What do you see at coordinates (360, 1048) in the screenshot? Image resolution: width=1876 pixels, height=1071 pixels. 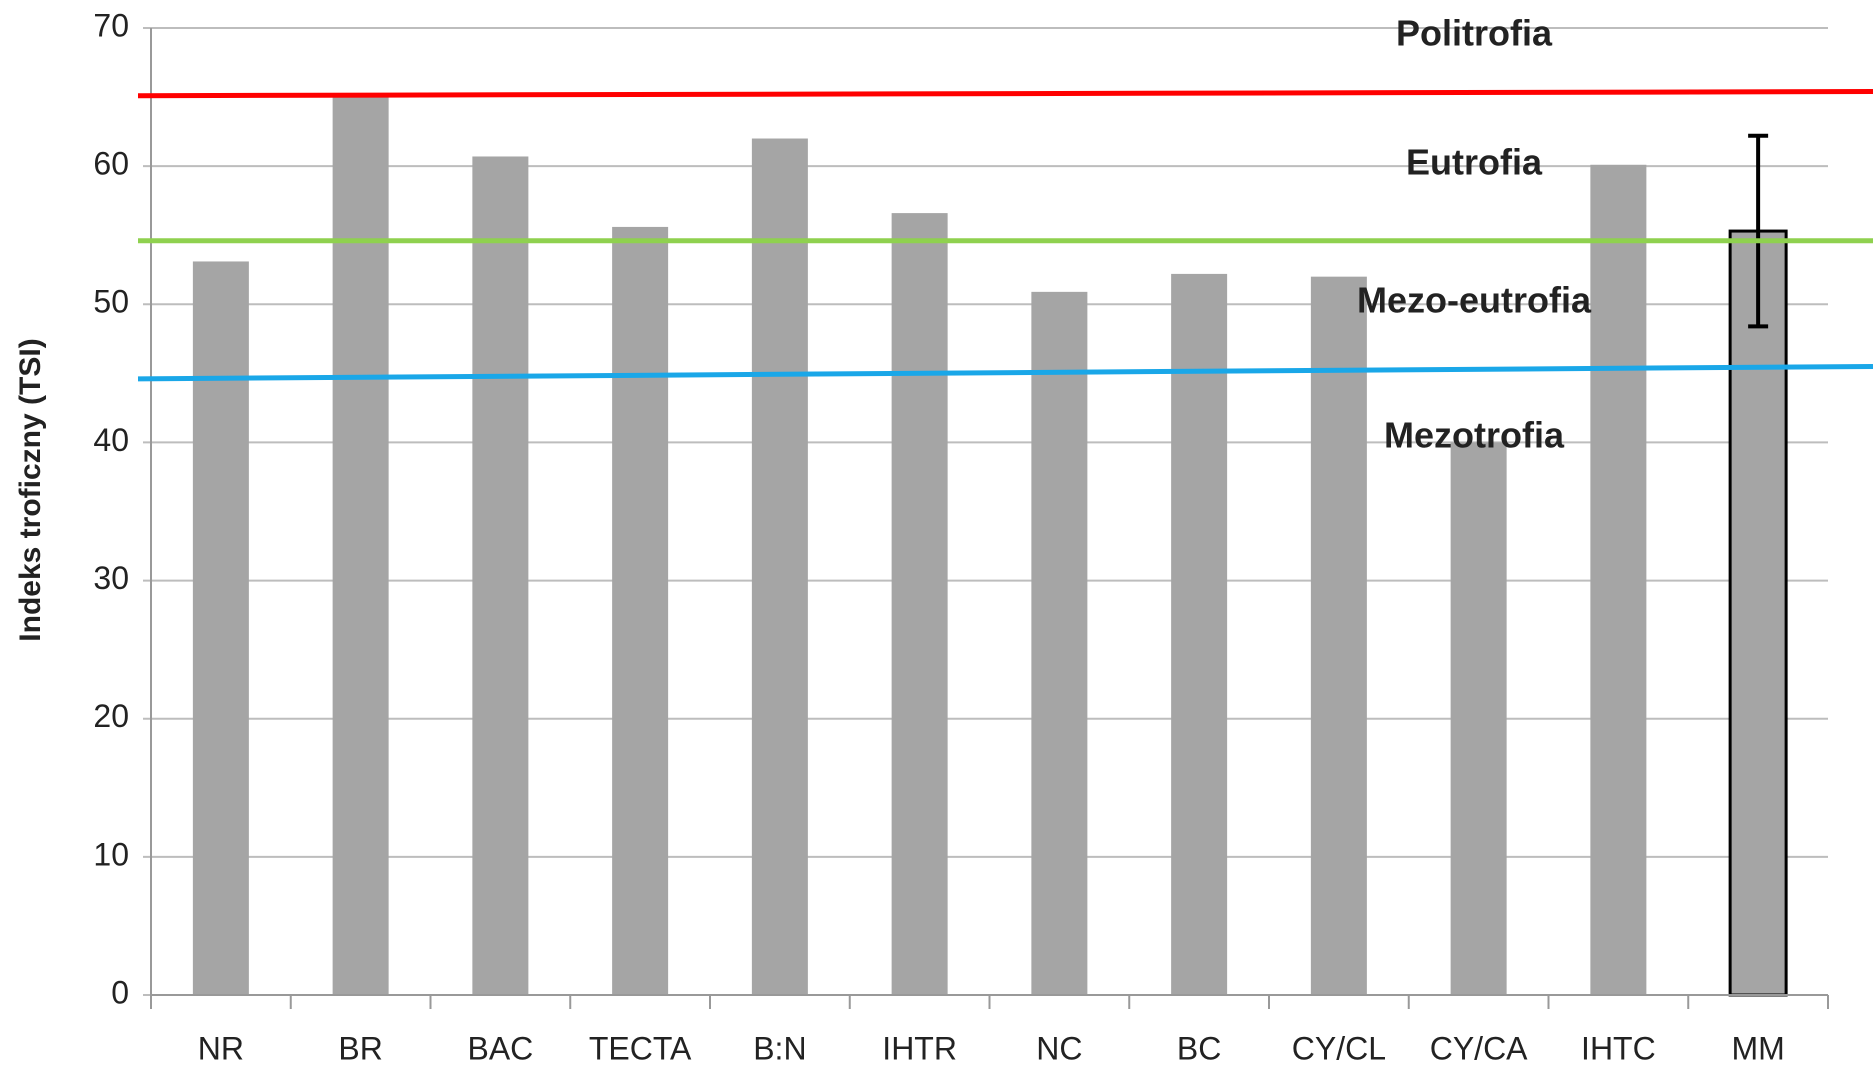 I see `x-tick-label: BR` at bounding box center [360, 1048].